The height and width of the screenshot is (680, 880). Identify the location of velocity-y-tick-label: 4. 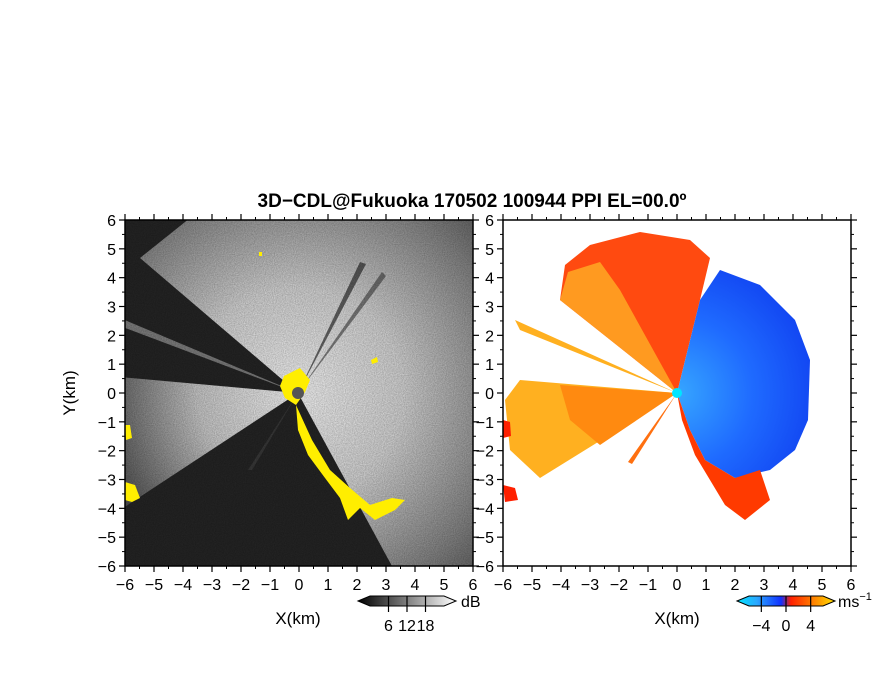
(489, 279).